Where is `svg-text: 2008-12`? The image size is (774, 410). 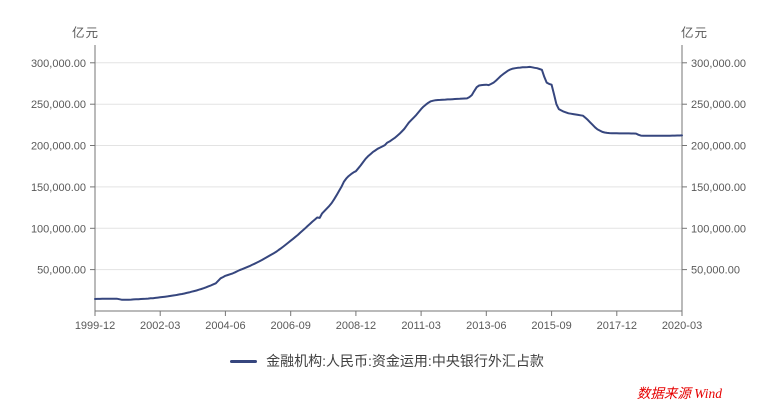
svg-text: 2008-12 is located at coordinates (356, 326).